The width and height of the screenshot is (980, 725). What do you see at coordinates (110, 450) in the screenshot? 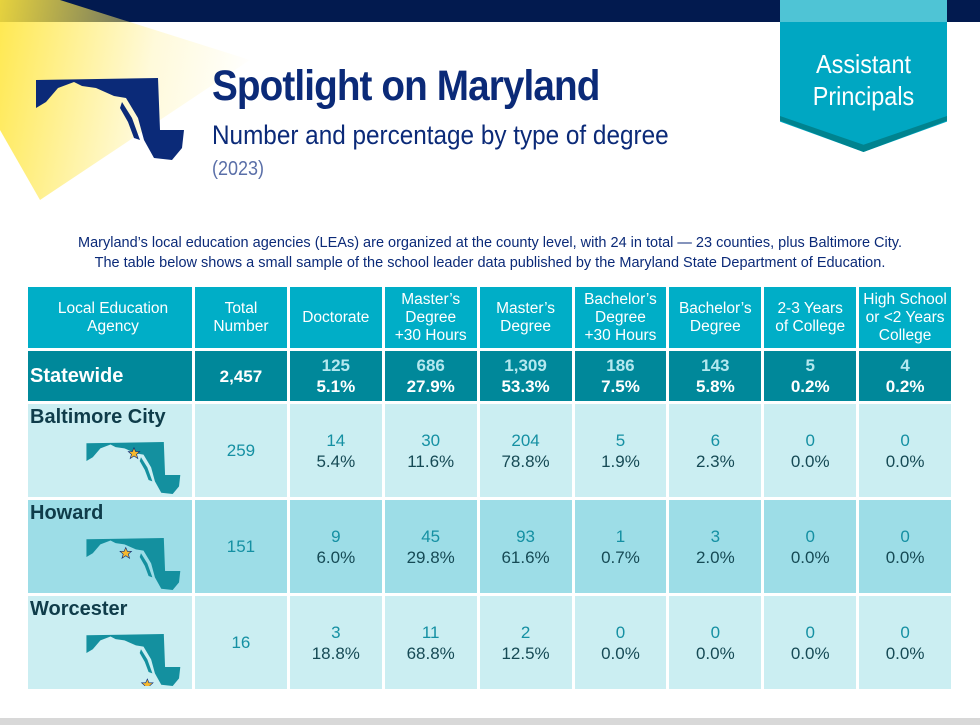
I see `agency-cell: Baltimore City` at bounding box center [110, 450].